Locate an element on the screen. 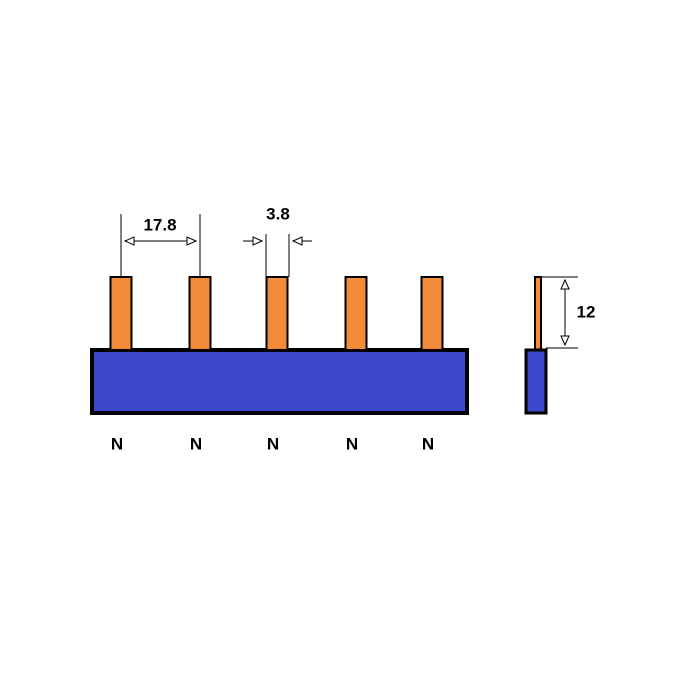 The height and width of the screenshot is (685, 685). side-pin is located at coordinates (538, 313).